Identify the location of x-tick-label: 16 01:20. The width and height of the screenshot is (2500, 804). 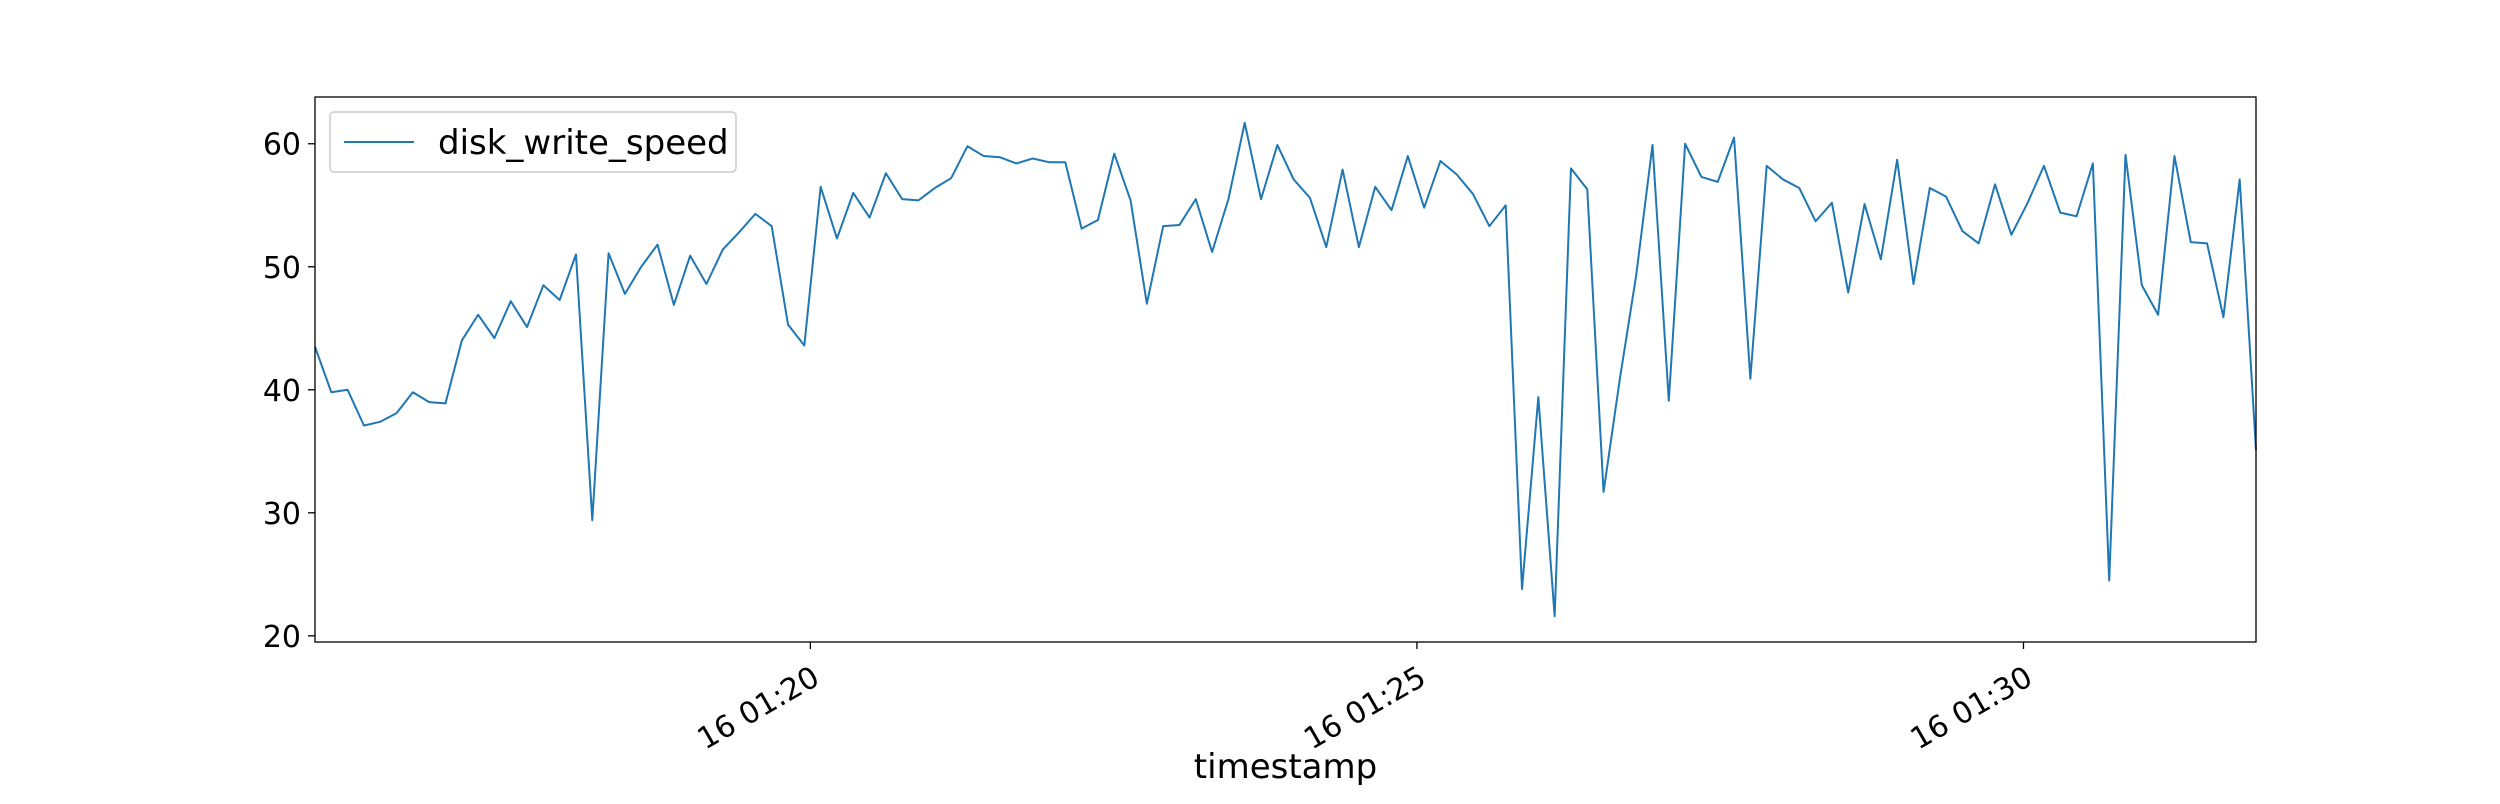
(759, 708).